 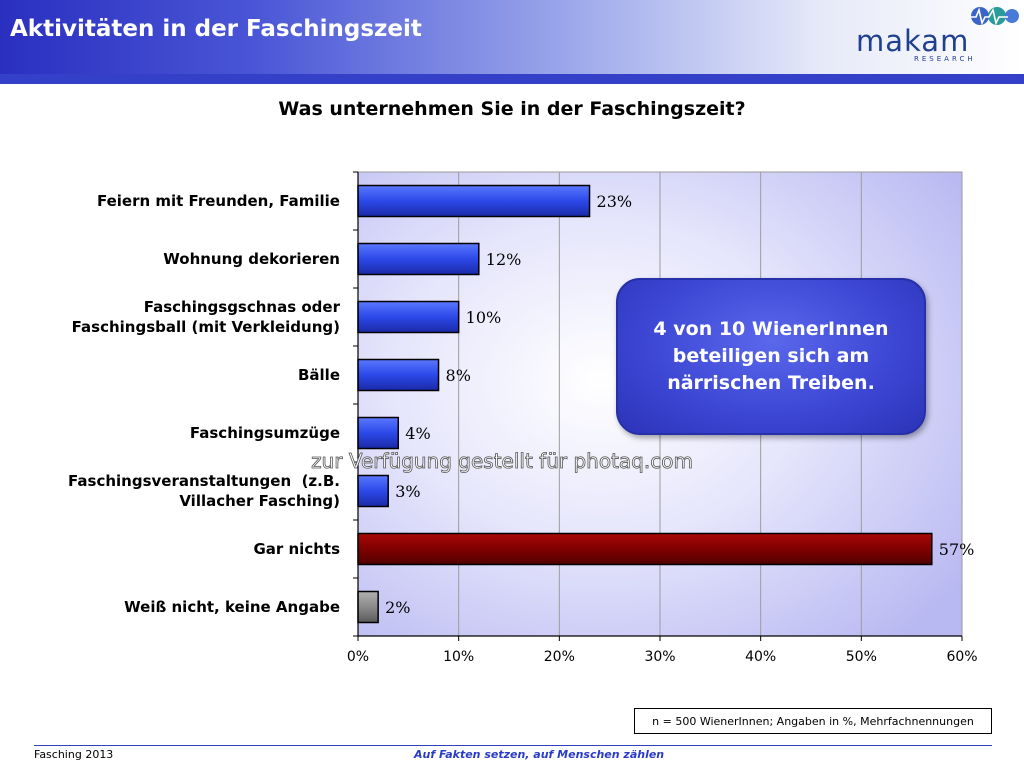 What do you see at coordinates (995, 16) in the screenshot?
I see `logo-mark-icon` at bounding box center [995, 16].